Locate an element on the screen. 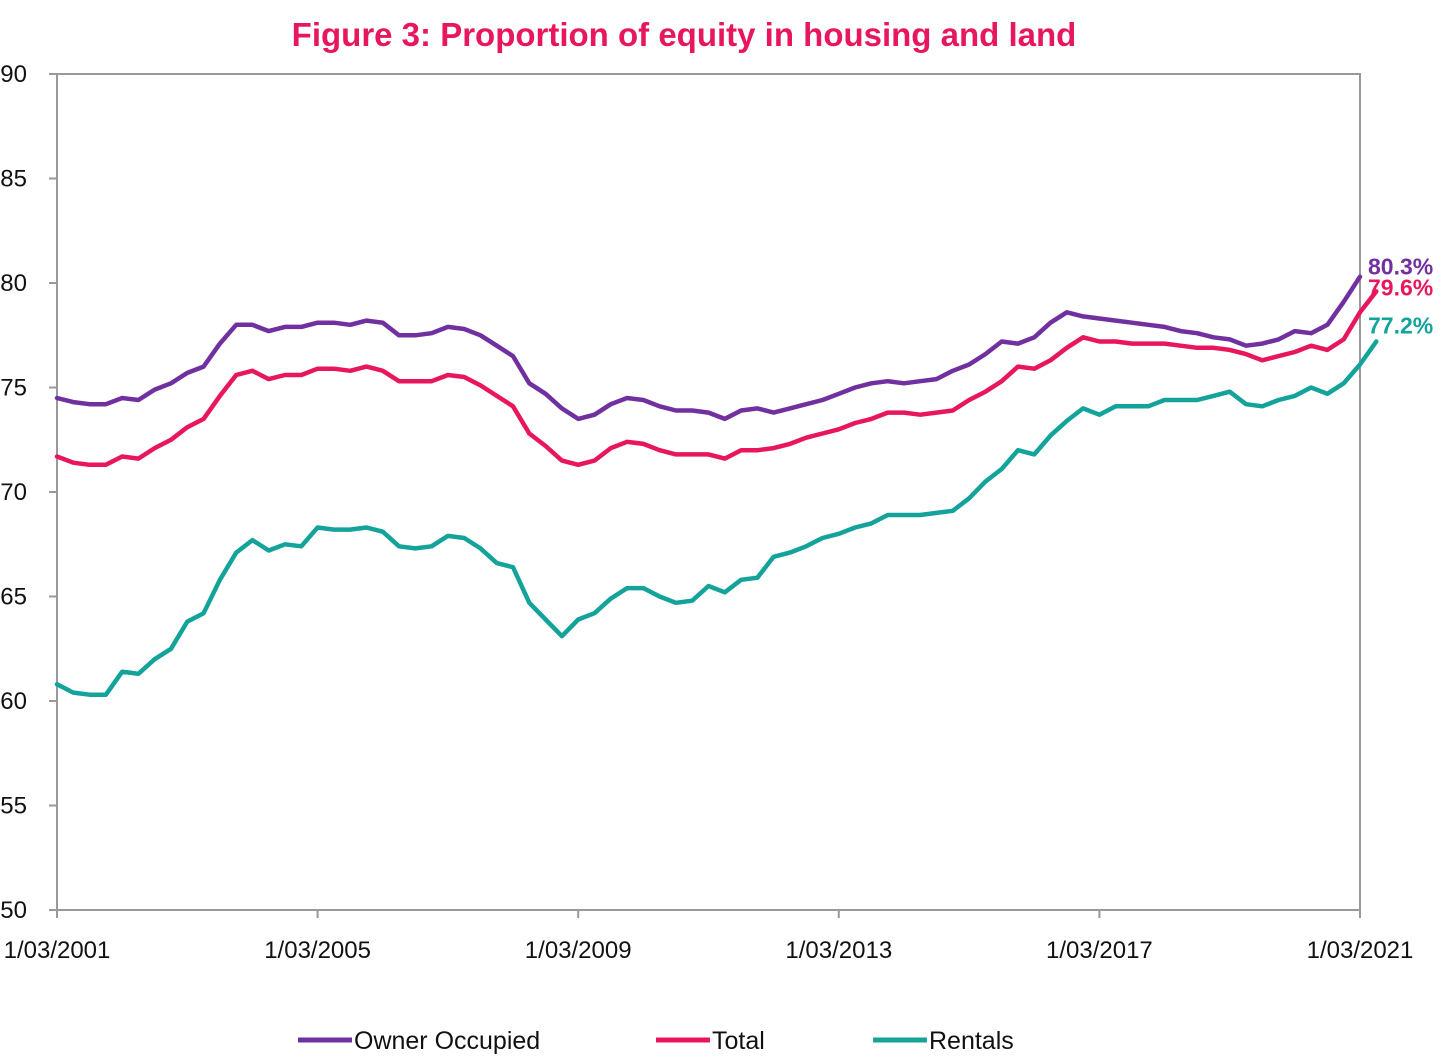  legend: Owner Occupied Total Rentals is located at coordinates (656, 1041).